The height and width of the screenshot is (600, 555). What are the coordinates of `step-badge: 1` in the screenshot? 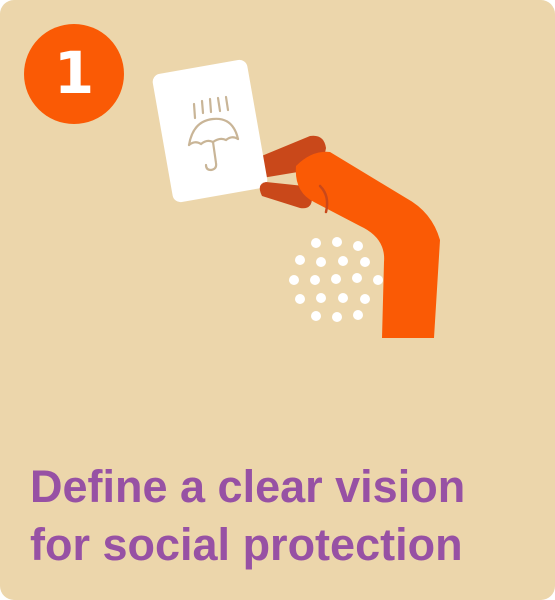 It's located at (74, 74).